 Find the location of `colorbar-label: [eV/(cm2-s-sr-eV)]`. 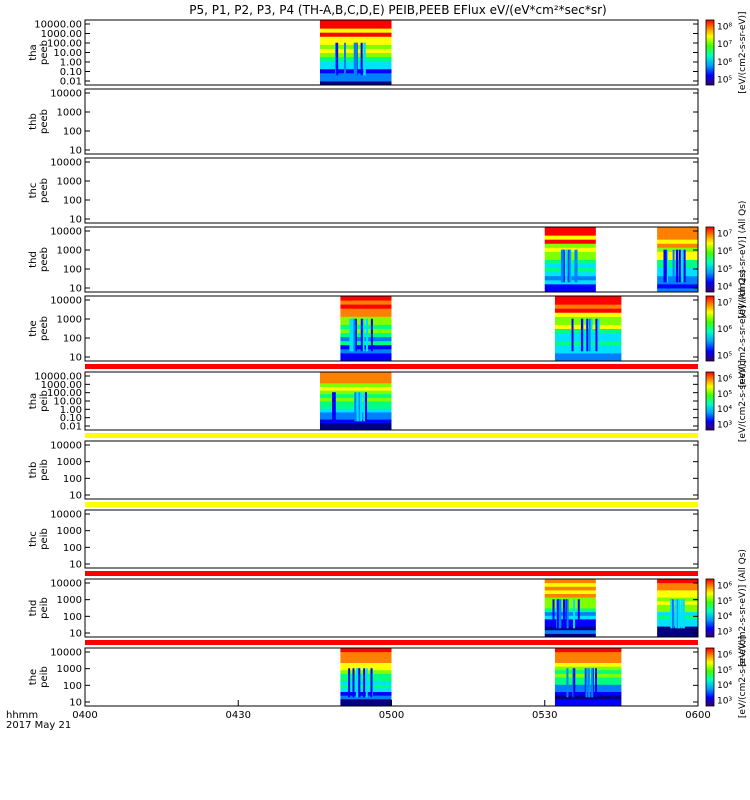

colorbar-label: [eV/(cm2-s-sr-eV)] is located at coordinates (743, 677).